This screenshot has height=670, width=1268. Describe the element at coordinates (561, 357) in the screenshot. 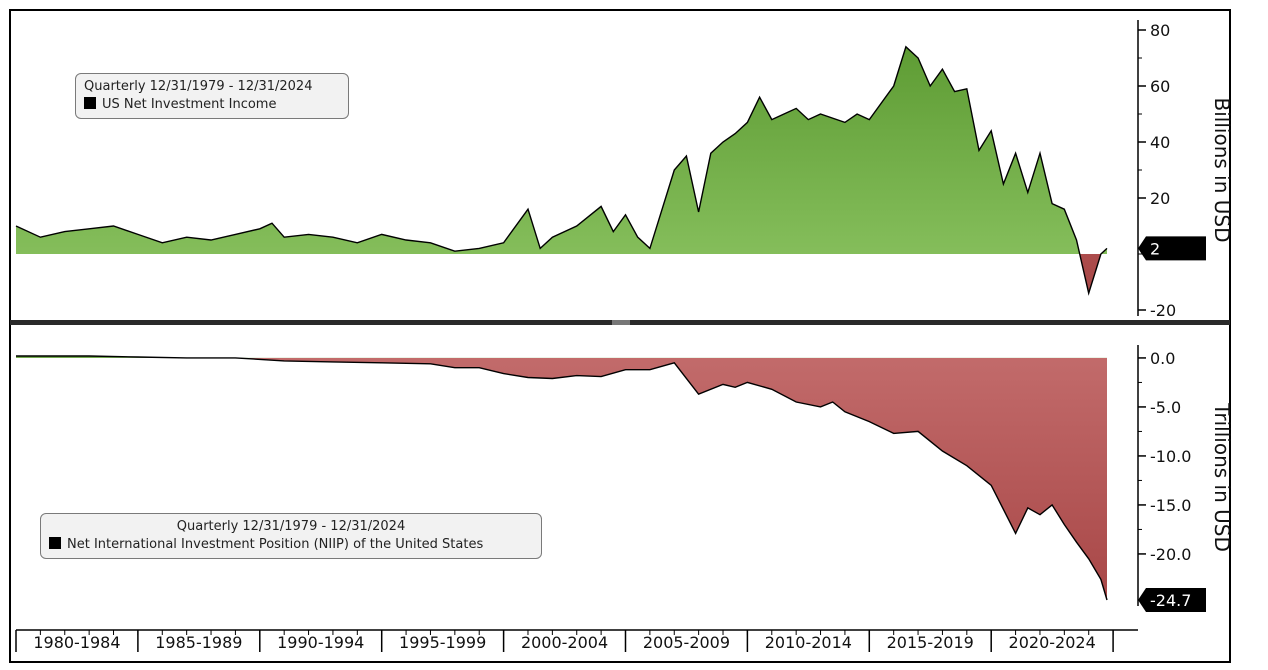

I see `positive-area` at that location.